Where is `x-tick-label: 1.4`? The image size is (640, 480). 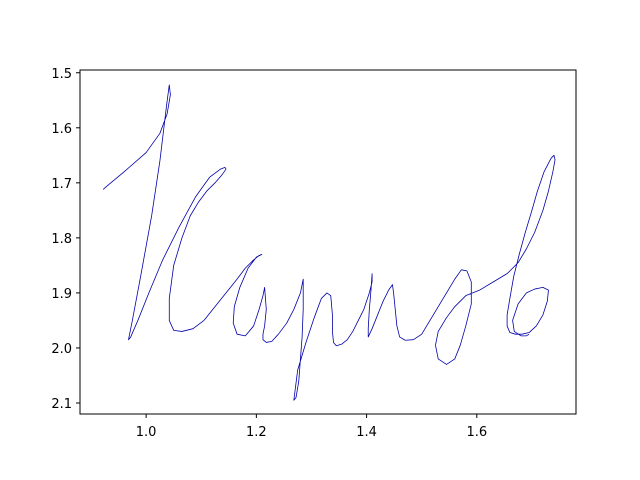 x-tick-label: 1.4 is located at coordinates (366, 432).